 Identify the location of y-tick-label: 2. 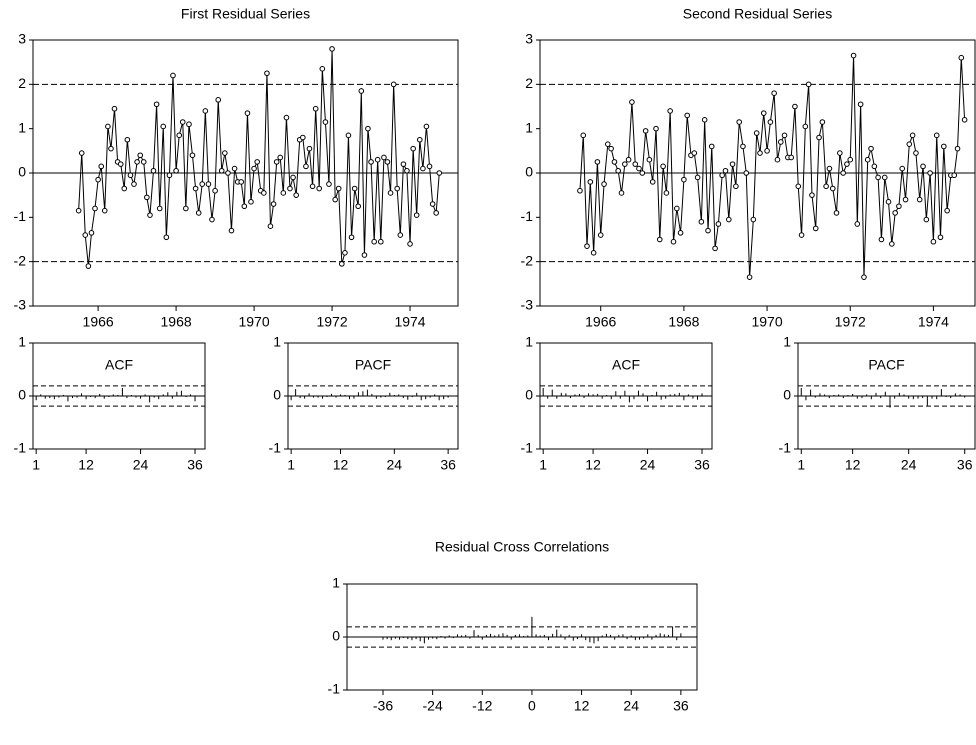
(529, 83).